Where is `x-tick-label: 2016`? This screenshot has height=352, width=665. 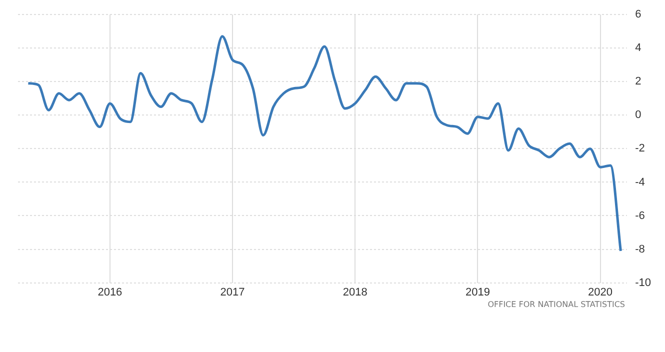 x-tick-label: 2016 is located at coordinates (110, 292).